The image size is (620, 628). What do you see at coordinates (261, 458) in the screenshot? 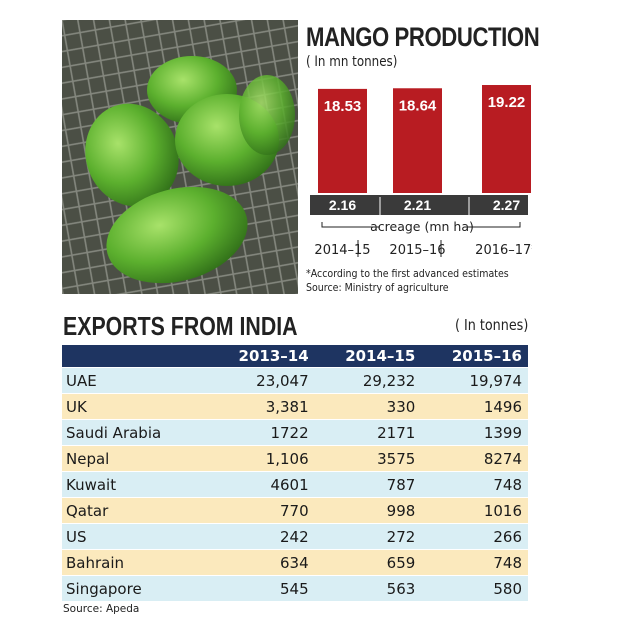
I see `value-cell: 1,106` at bounding box center [261, 458].